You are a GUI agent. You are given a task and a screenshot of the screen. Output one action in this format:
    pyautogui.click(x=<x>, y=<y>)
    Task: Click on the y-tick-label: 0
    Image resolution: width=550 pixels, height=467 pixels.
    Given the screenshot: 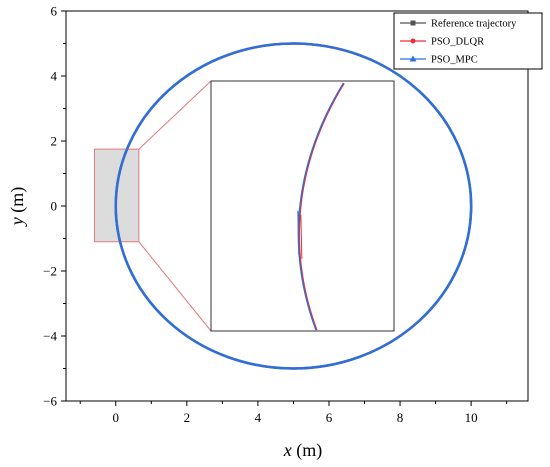 What is the action you would take?
    pyautogui.click(x=54, y=206)
    